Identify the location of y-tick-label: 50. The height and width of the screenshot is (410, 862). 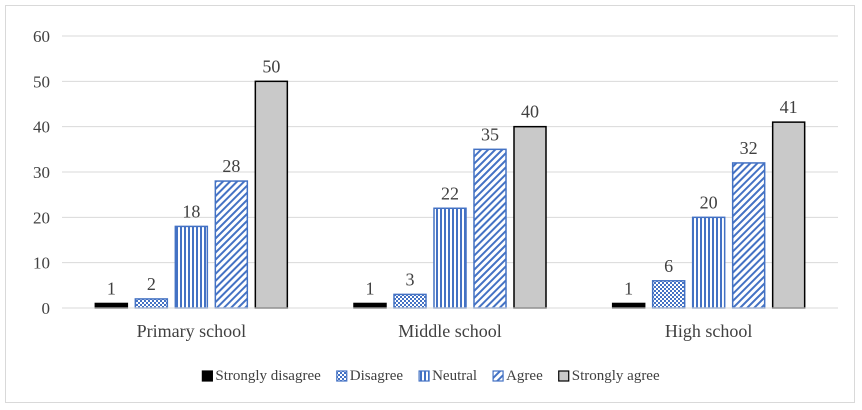
(41, 81).